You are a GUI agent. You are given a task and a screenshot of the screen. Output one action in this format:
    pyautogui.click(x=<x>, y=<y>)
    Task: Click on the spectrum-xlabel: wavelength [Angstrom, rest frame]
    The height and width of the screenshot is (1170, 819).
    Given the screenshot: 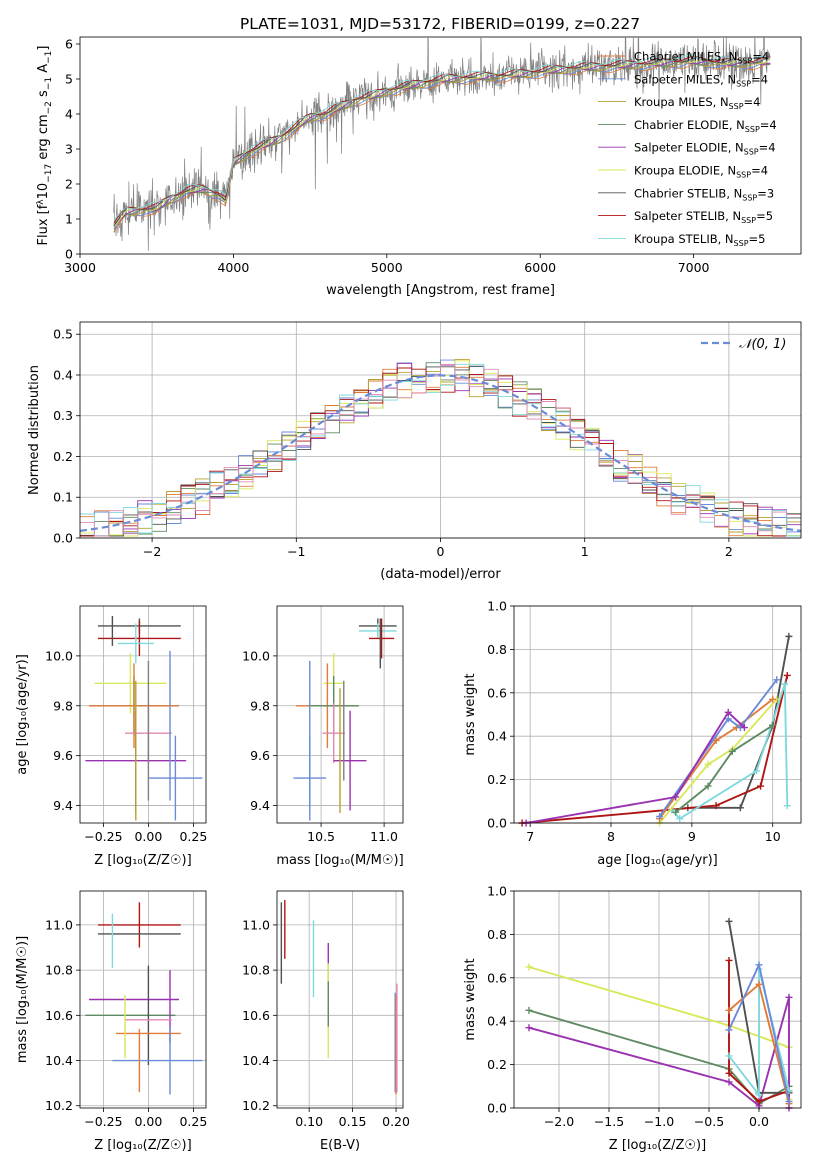 What is the action you would take?
    pyautogui.click(x=440, y=290)
    